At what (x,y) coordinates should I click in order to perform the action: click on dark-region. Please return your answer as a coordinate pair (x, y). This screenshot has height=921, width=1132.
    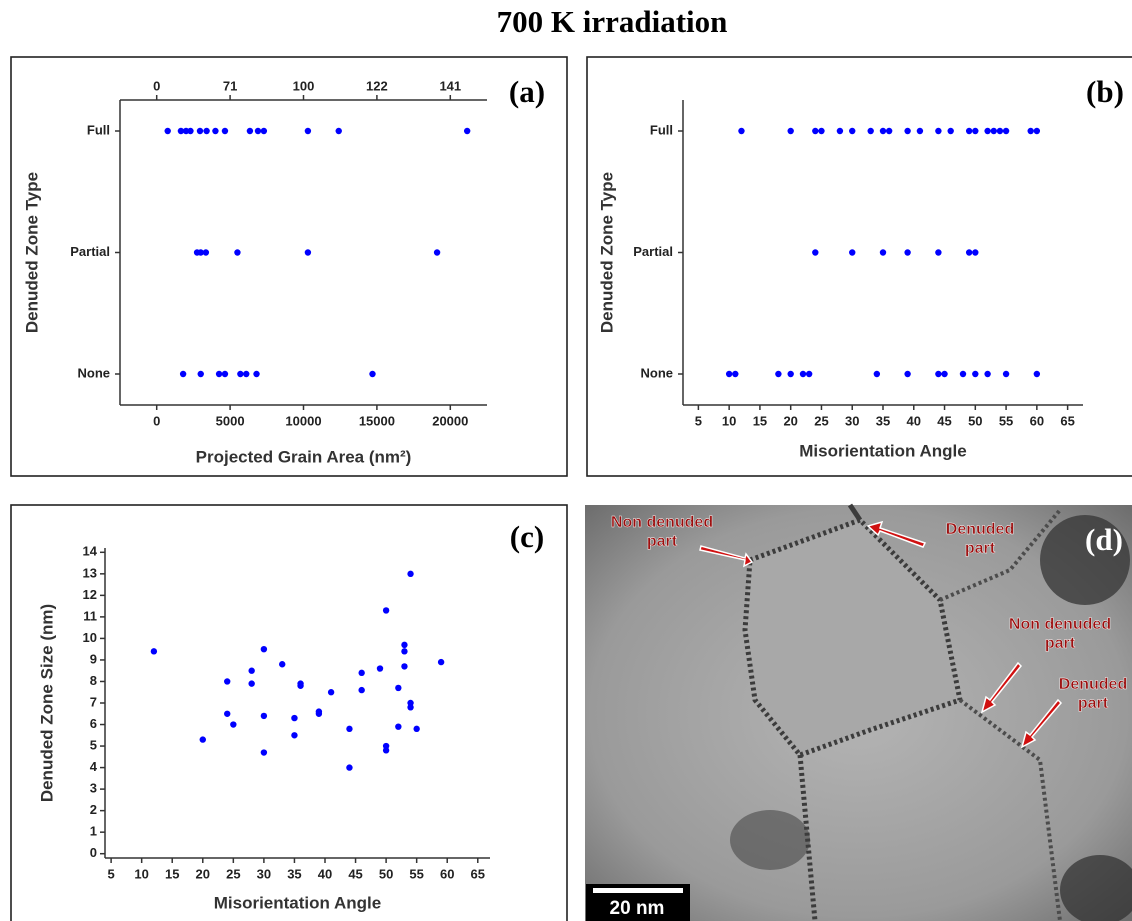
    Looking at the image, I should click on (770, 840).